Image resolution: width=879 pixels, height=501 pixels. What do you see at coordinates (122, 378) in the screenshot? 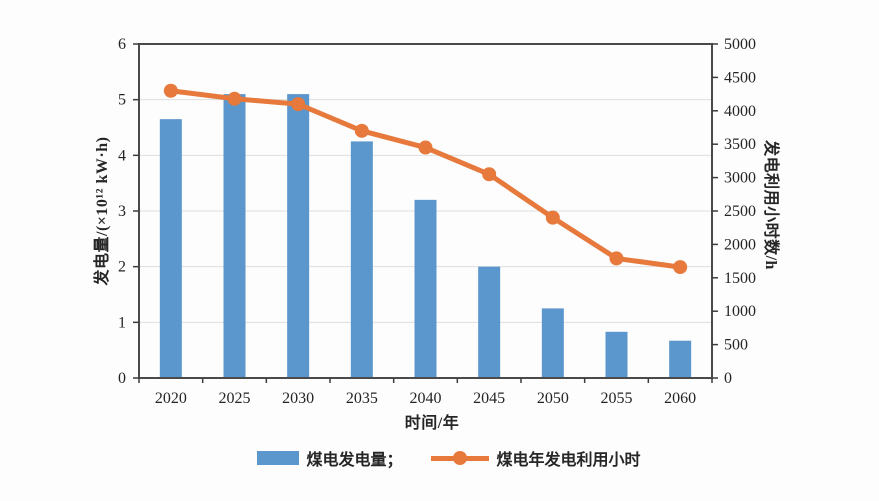
I see `left-tick-label: 0` at bounding box center [122, 378].